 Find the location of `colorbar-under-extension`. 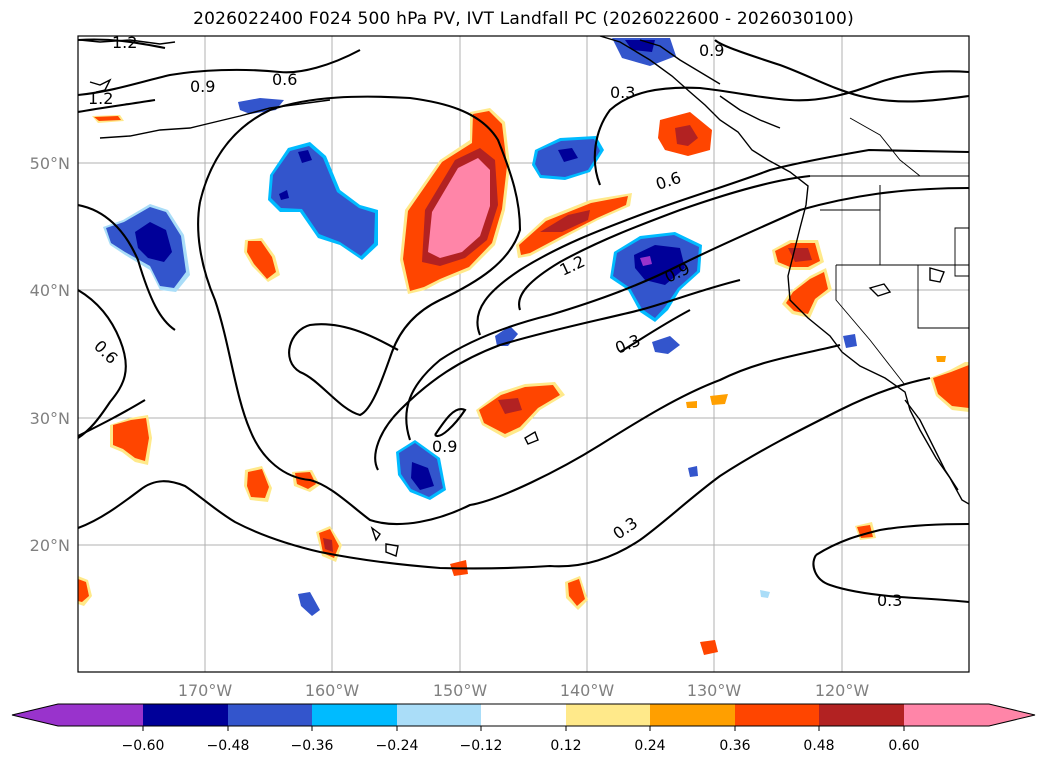

colorbar-under-extension is located at coordinates (35, 715).